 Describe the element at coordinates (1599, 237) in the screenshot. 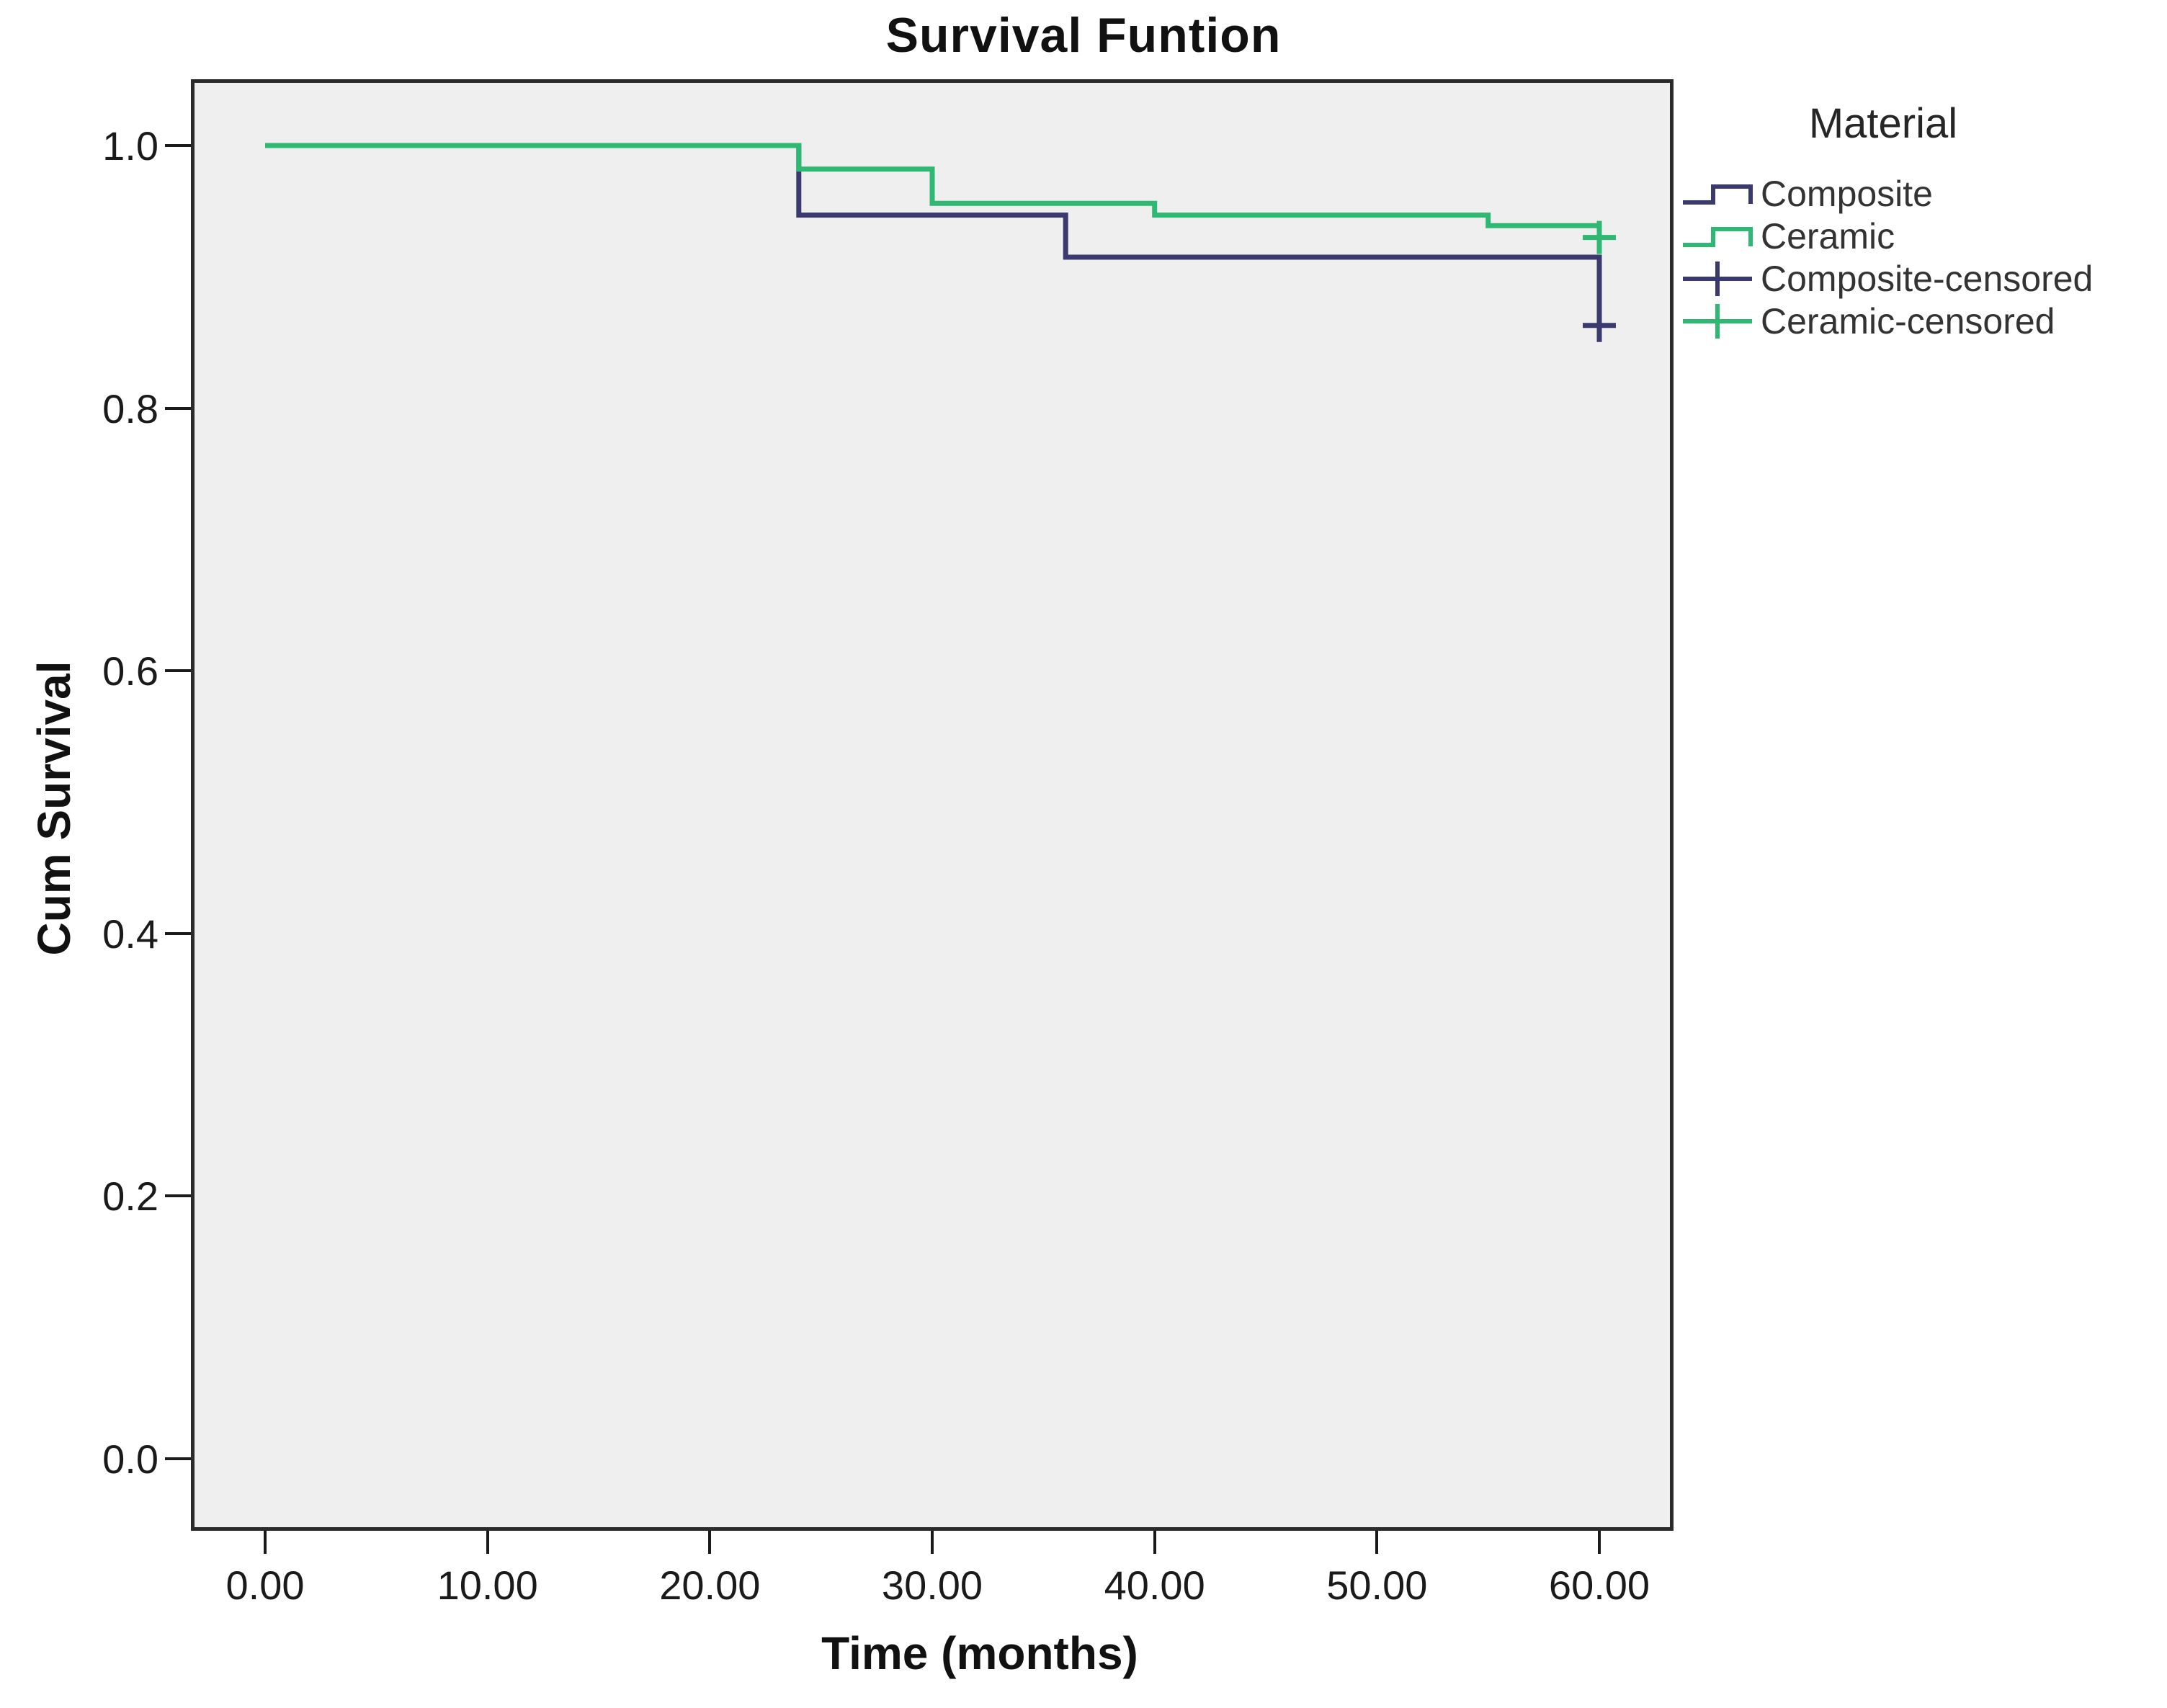

I see `censored-marker-ceramic` at that location.